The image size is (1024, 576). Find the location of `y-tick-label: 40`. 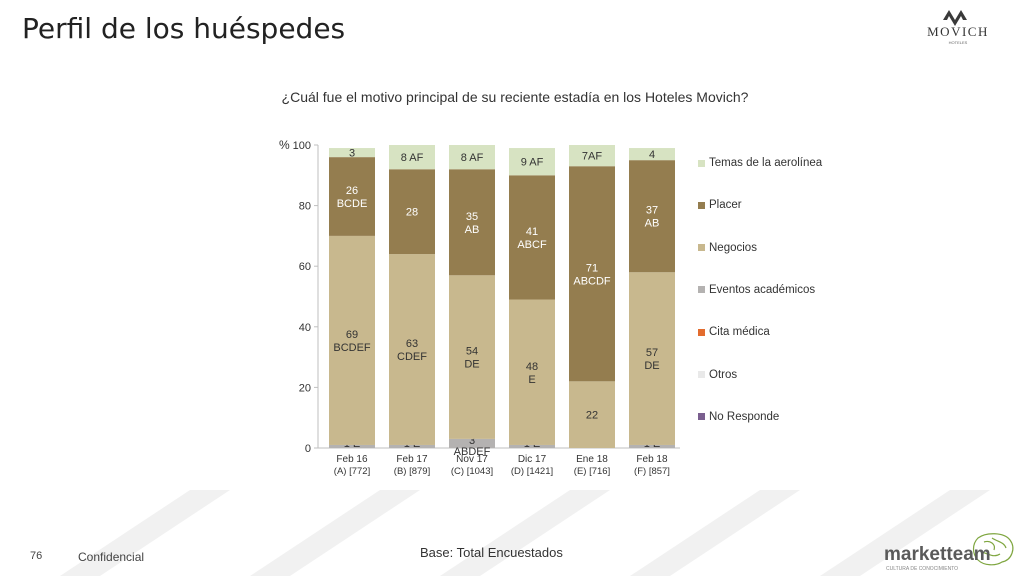

y-tick-label: 40 is located at coordinates (305, 328).